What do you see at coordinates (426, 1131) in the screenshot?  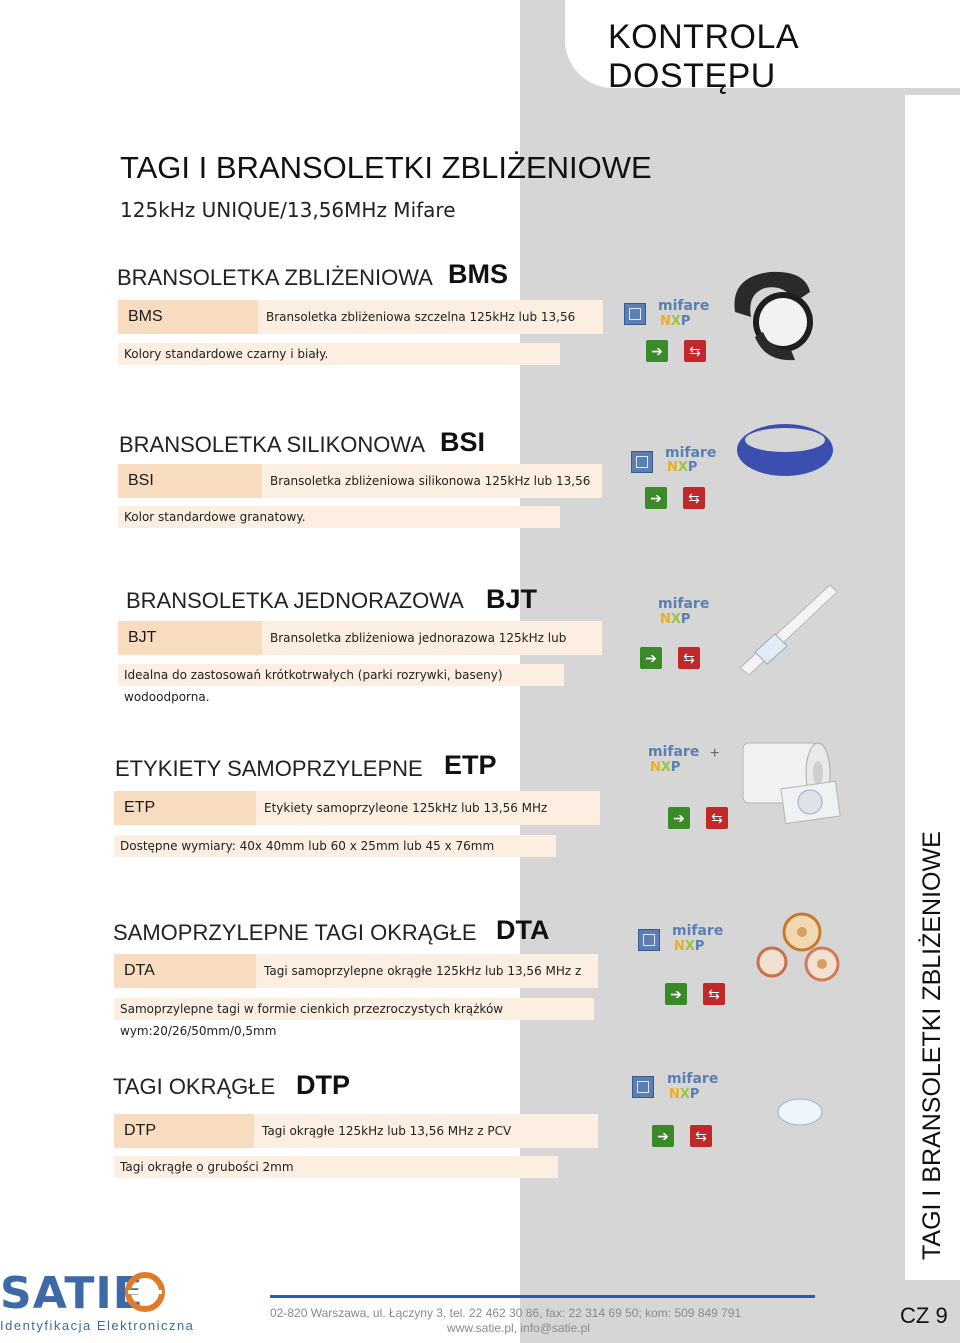 I see `product-description-cell: Tagi okrągłe 125kHz lub 13,56 MHz z PCV` at bounding box center [426, 1131].